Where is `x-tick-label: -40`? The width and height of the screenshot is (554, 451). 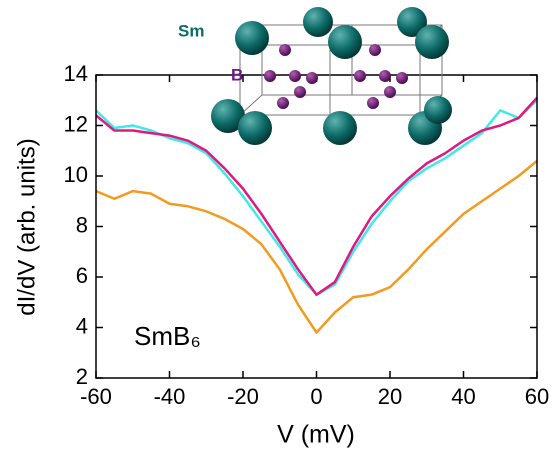
x-tick-label: -40 is located at coordinates (170, 396).